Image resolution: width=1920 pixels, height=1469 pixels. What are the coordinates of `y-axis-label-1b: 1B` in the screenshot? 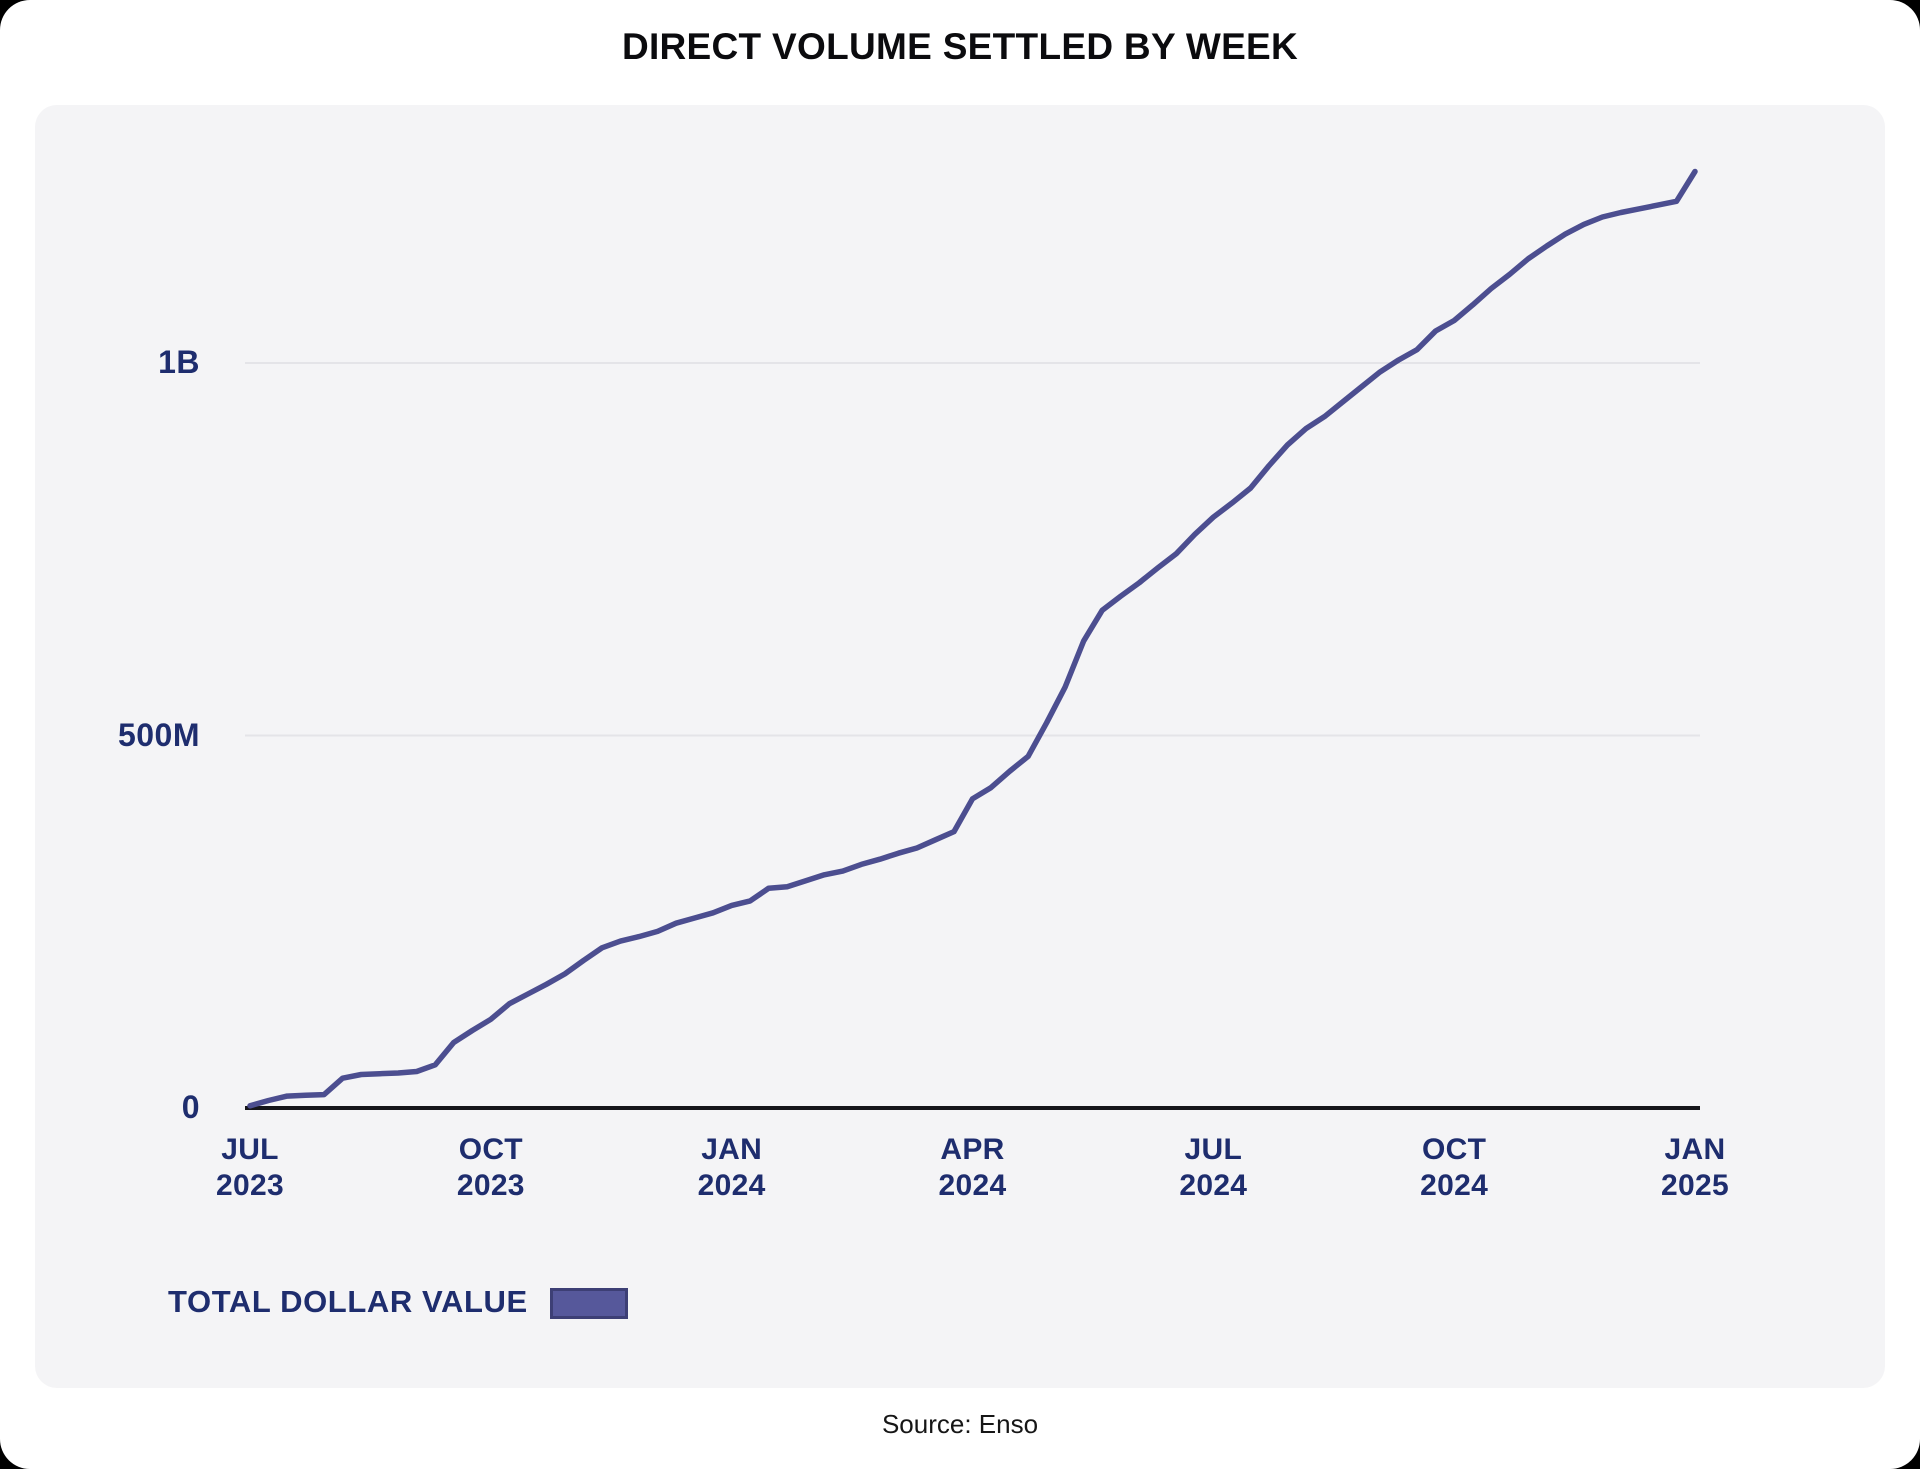 It's located at (179, 361).